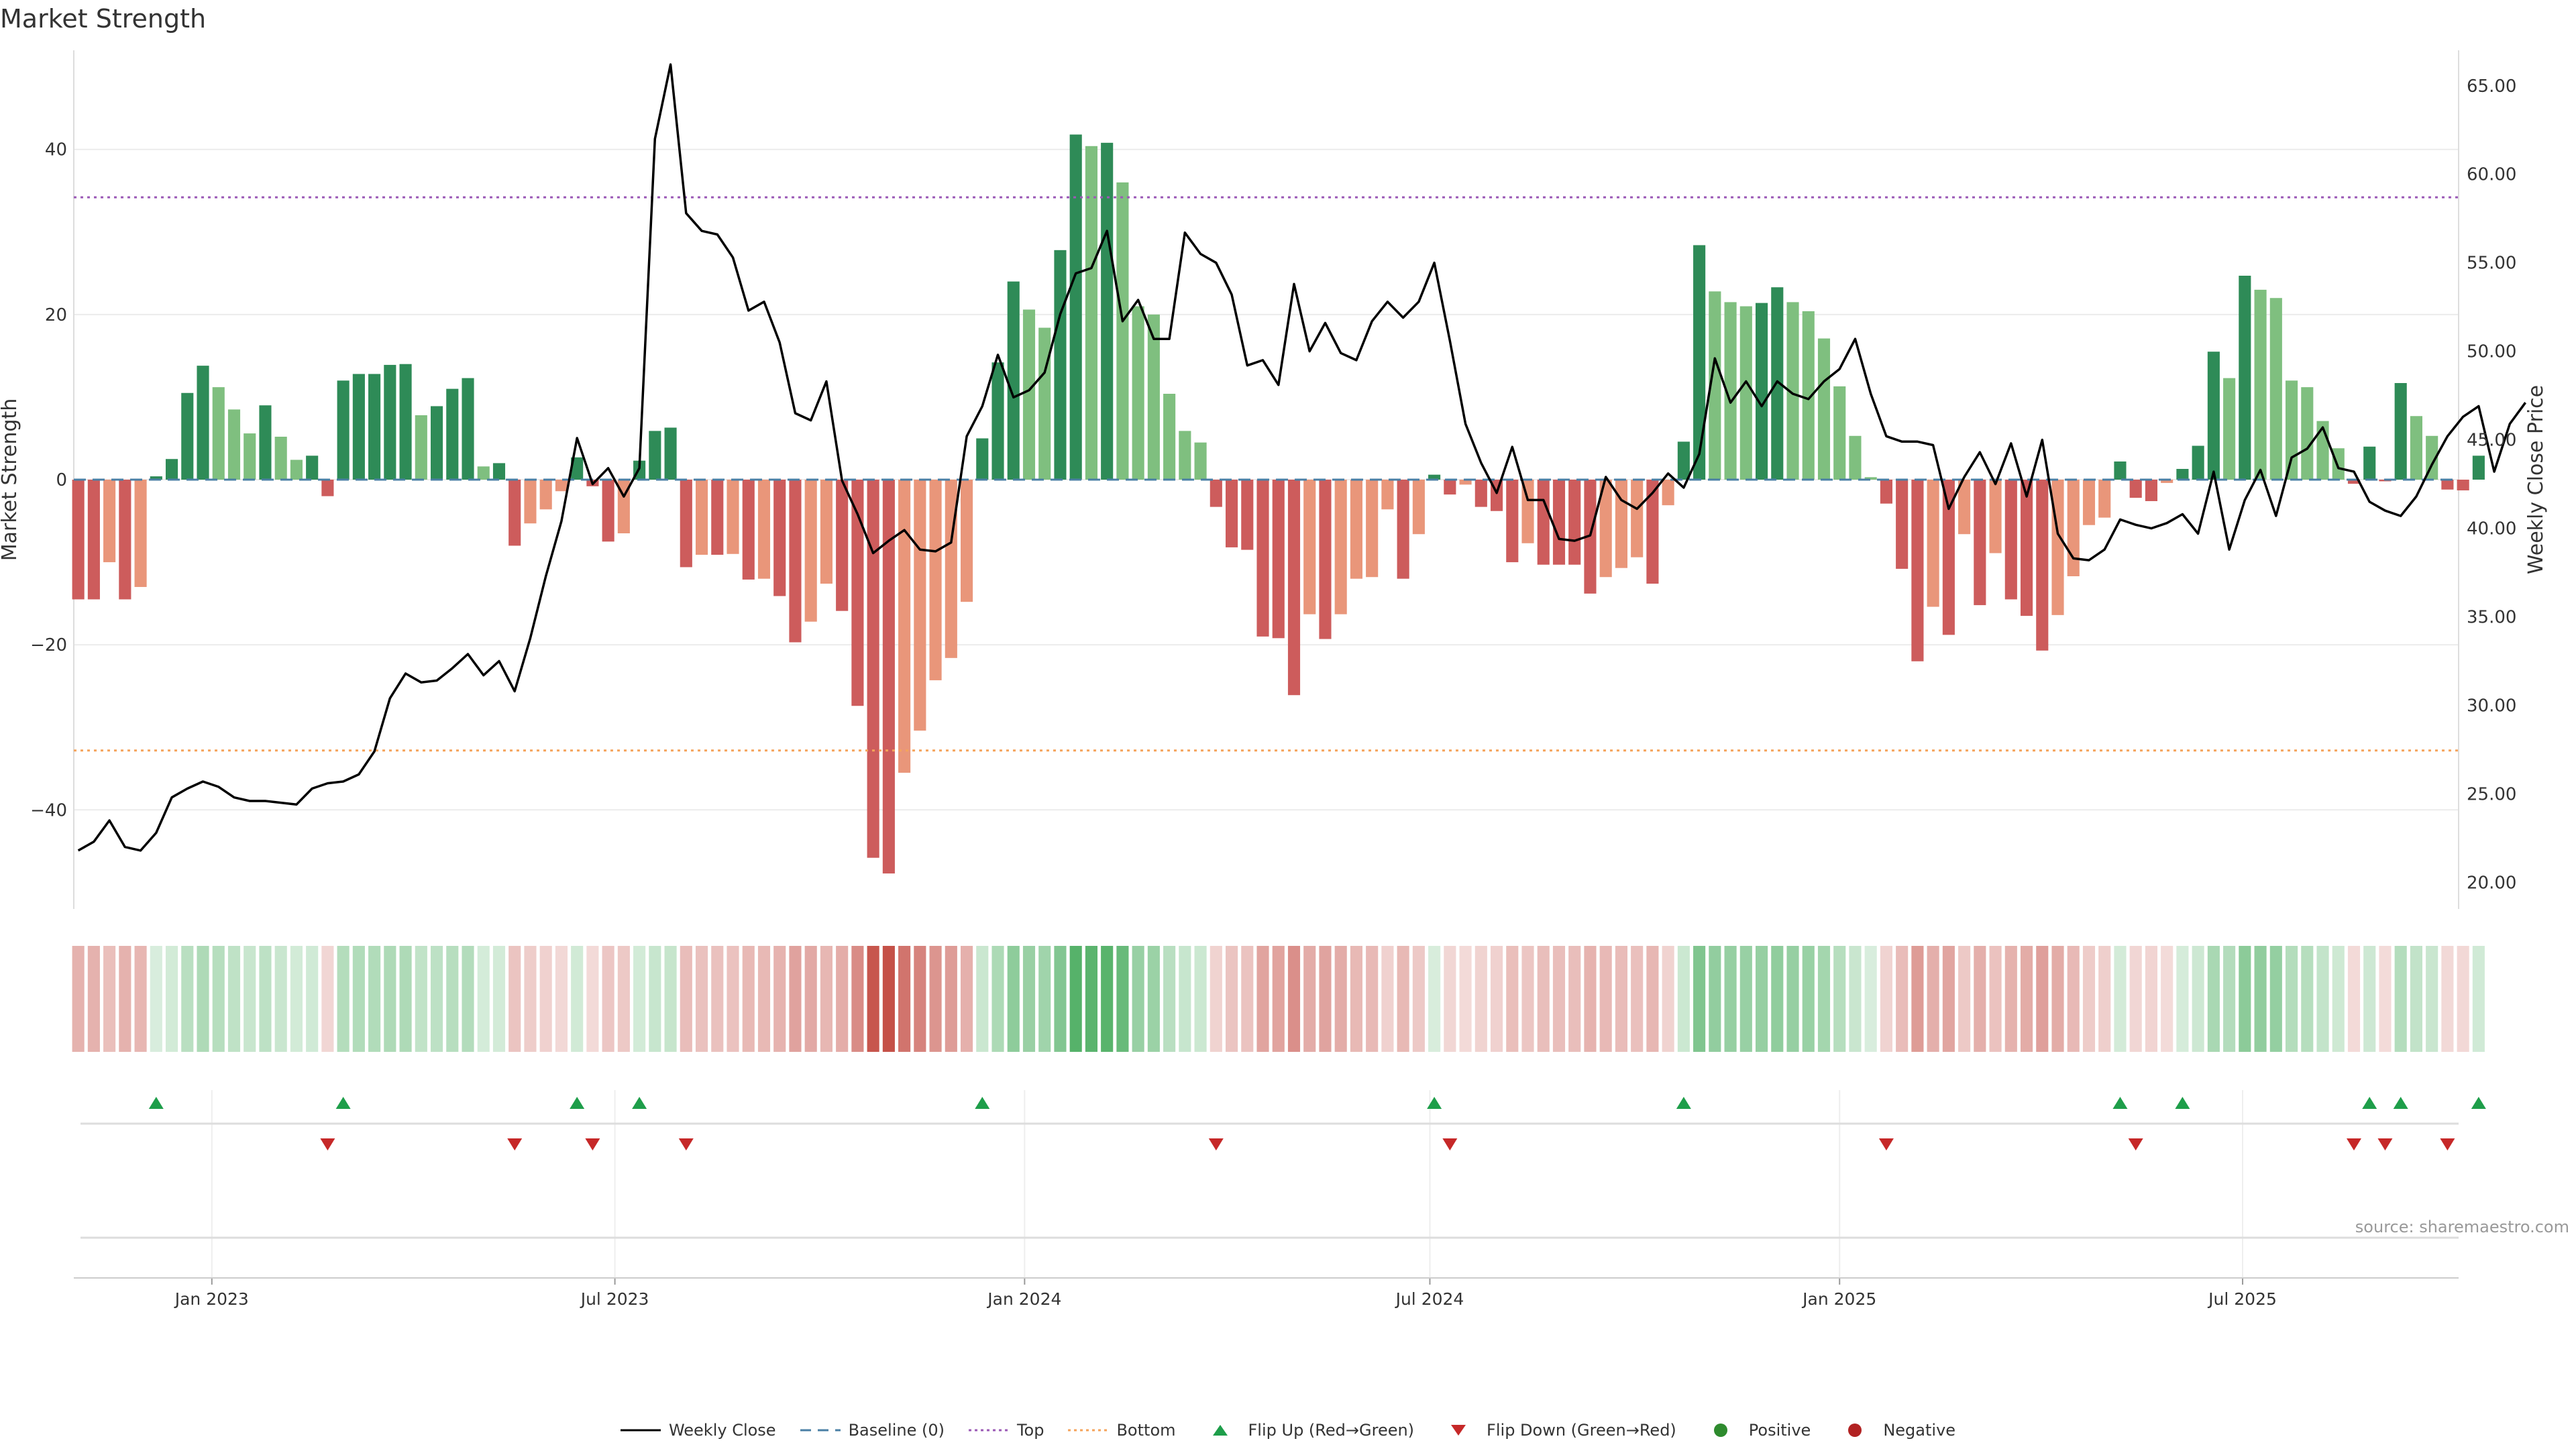  What do you see at coordinates (2462, 1227) in the screenshot?
I see `source-note: source: sharemaestro.com` at bounding box center [2462, 1227].